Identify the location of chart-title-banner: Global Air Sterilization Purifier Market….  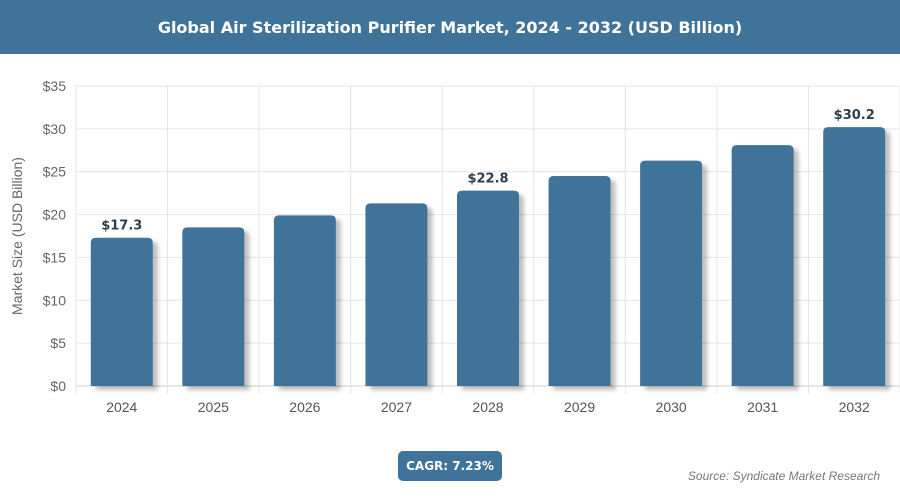
(450, 27).